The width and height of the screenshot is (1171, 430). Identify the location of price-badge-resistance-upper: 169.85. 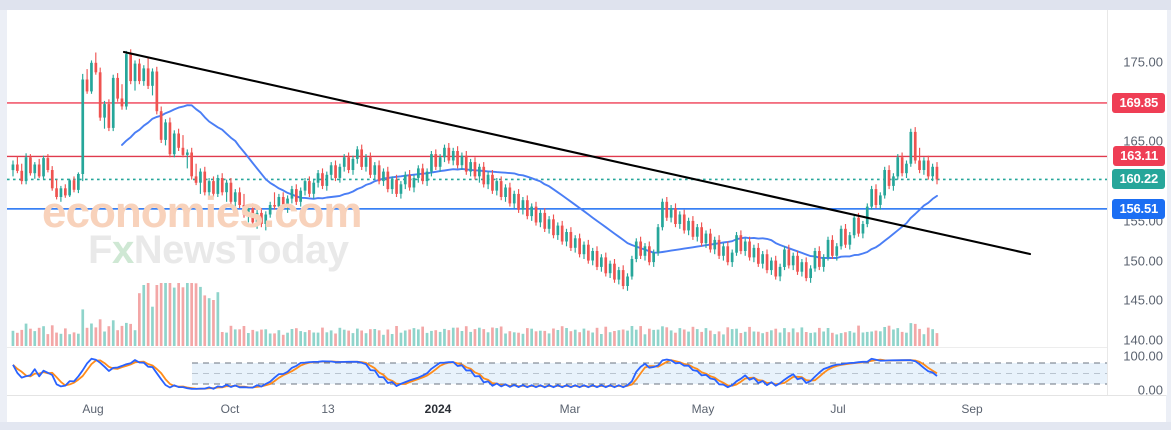
(1138, 102).